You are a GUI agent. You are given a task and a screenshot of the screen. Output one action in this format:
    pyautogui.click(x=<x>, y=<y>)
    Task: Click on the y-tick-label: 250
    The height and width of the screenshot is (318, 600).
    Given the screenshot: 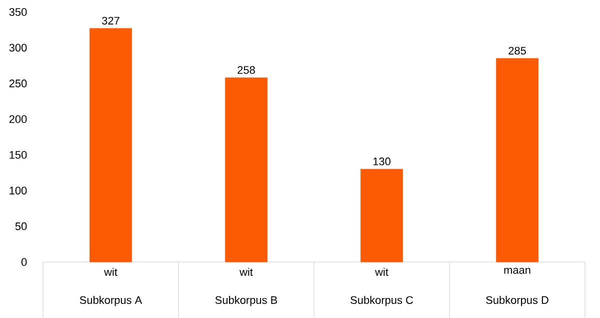 What is the action you would take?
    pyautogui.click(x=18, y=84)
    